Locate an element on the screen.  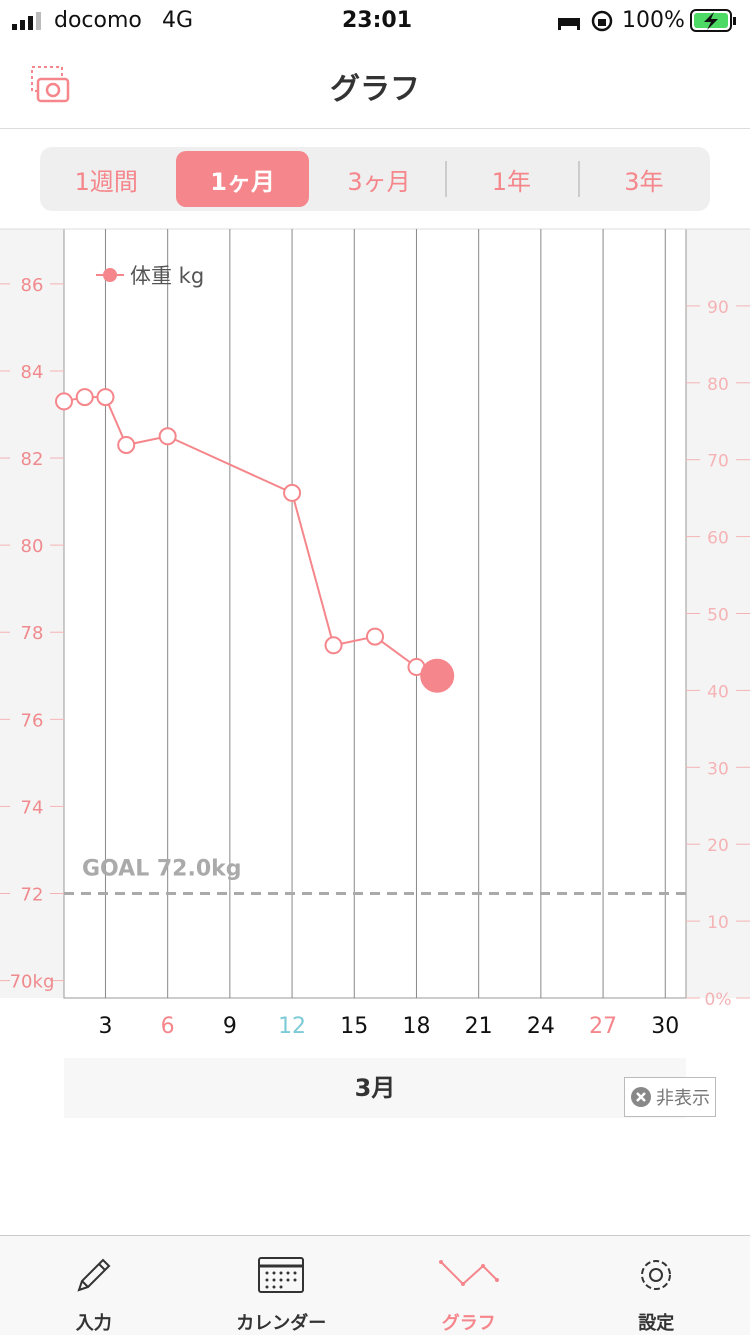
carrier: docomo is located at coordinates (98, 20).